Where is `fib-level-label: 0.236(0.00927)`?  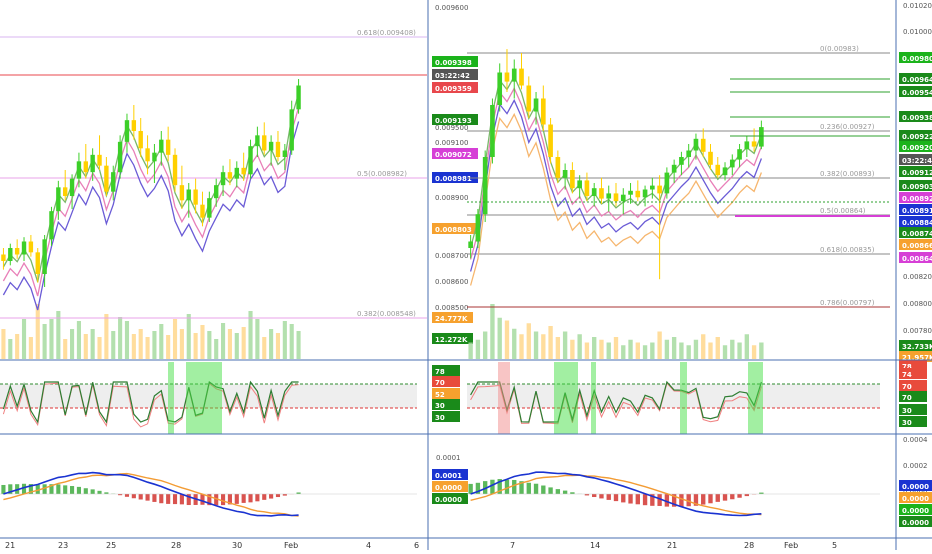 fib-level-label: 0.236(0.00927) is located at coordinates (847, 127).